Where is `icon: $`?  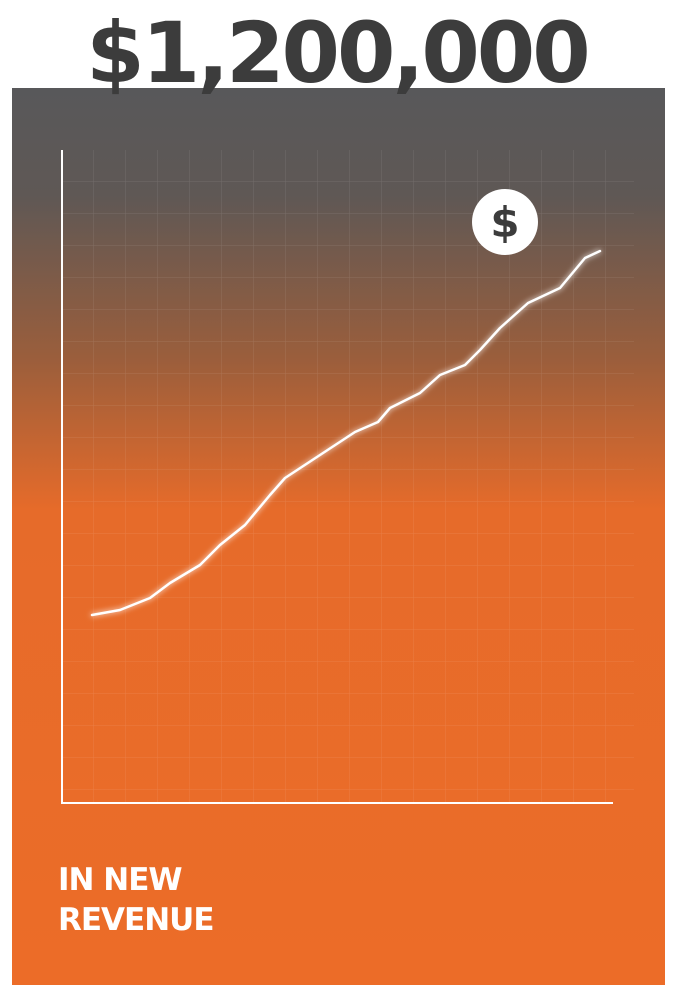
icon: $ is located at coordinates (504, 222).